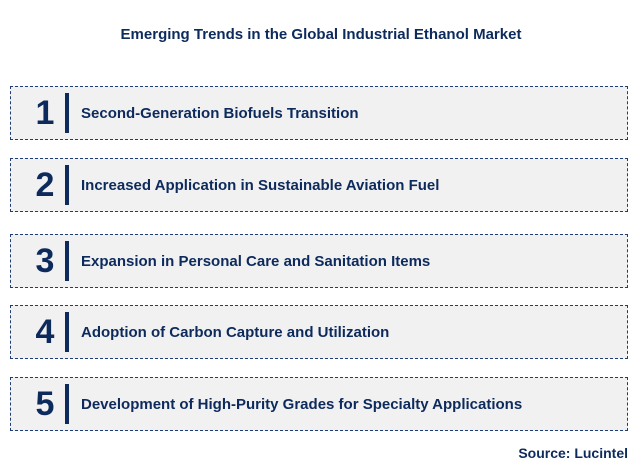 This screenshot has width=642, height=467. Describe the element at coordinates (45, 403) in the screenshot. I see `trend-number: 5` at that location.